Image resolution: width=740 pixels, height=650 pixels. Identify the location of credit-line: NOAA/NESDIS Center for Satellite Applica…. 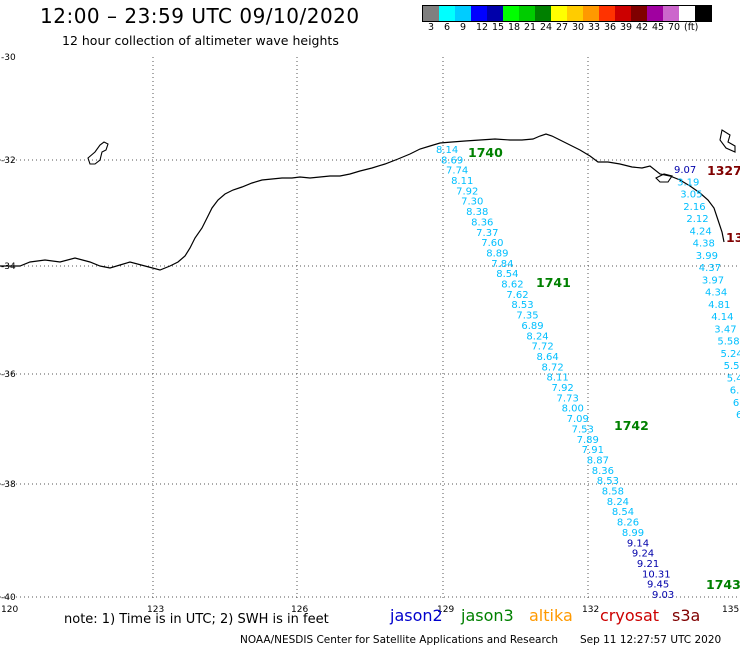
(399, 640).